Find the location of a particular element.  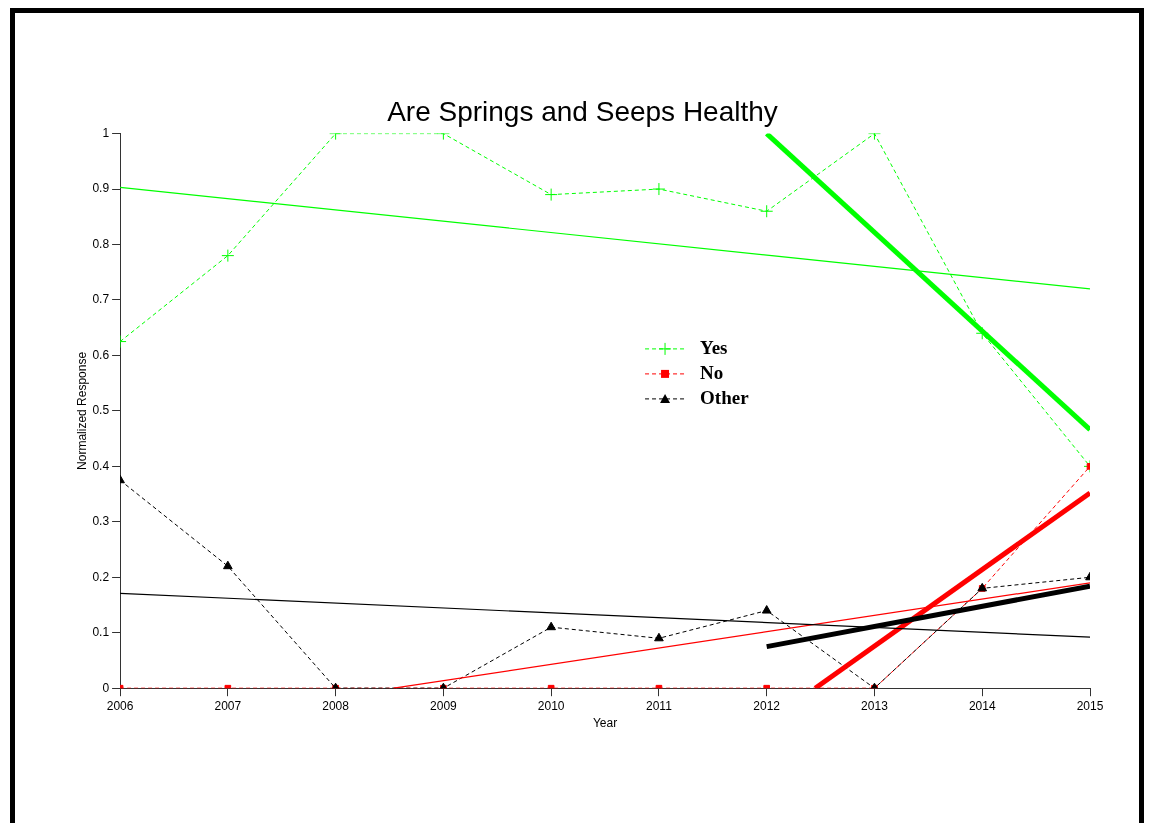

x-axis-title: Year is located at coordinates (605, 723).